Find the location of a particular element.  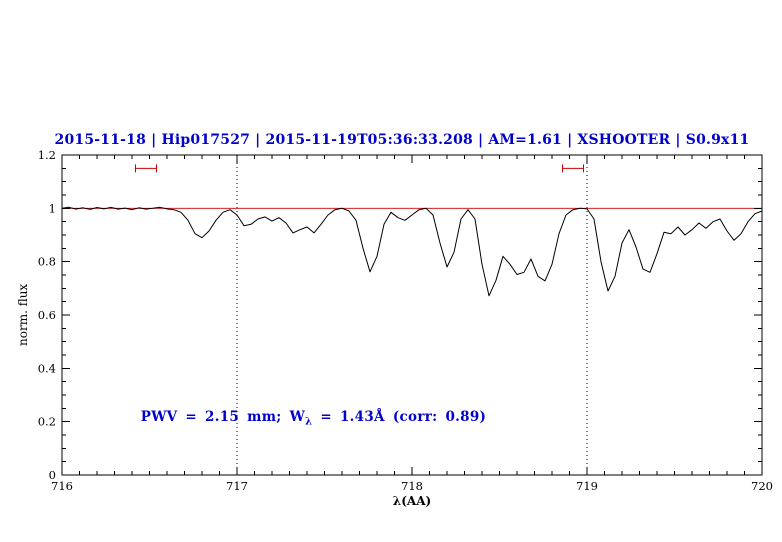

y-tick-label: 0.6 is located at coordinates (47, 315).